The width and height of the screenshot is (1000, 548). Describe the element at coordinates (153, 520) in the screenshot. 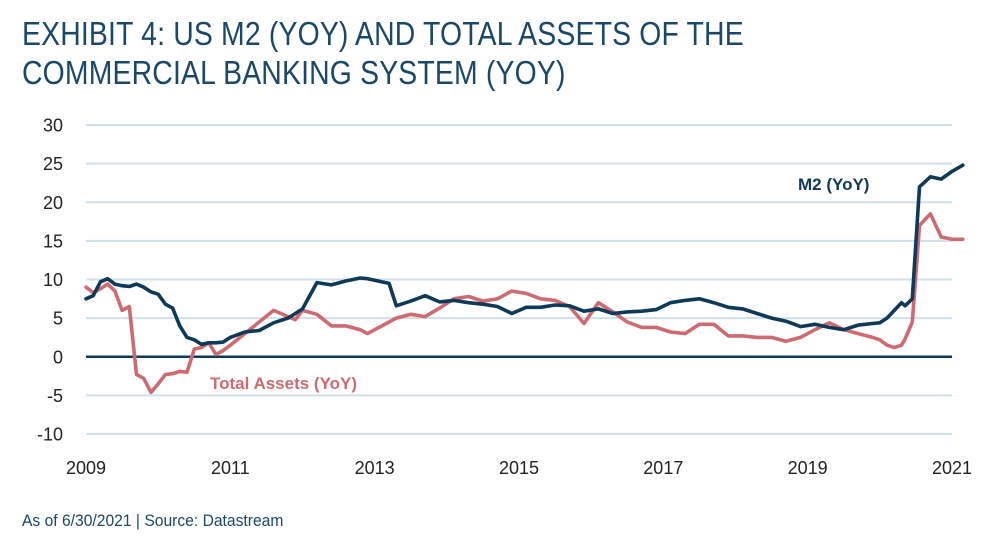

I see `source-footnote: As of 6/30/2021 | Source: Datastream` at that location.